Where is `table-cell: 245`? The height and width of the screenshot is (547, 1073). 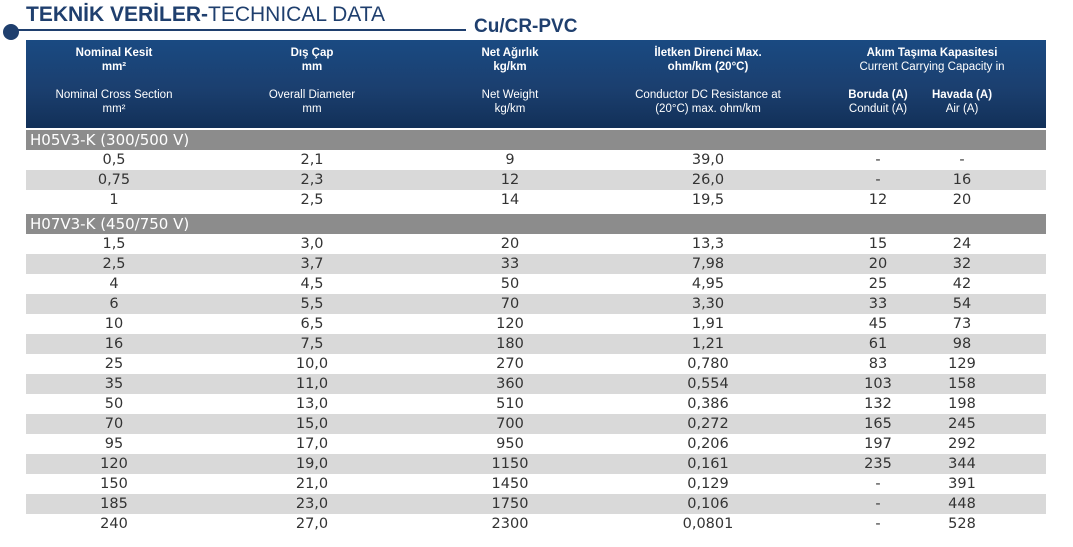 table-cell: 245 is located at coordinates (962, 424).